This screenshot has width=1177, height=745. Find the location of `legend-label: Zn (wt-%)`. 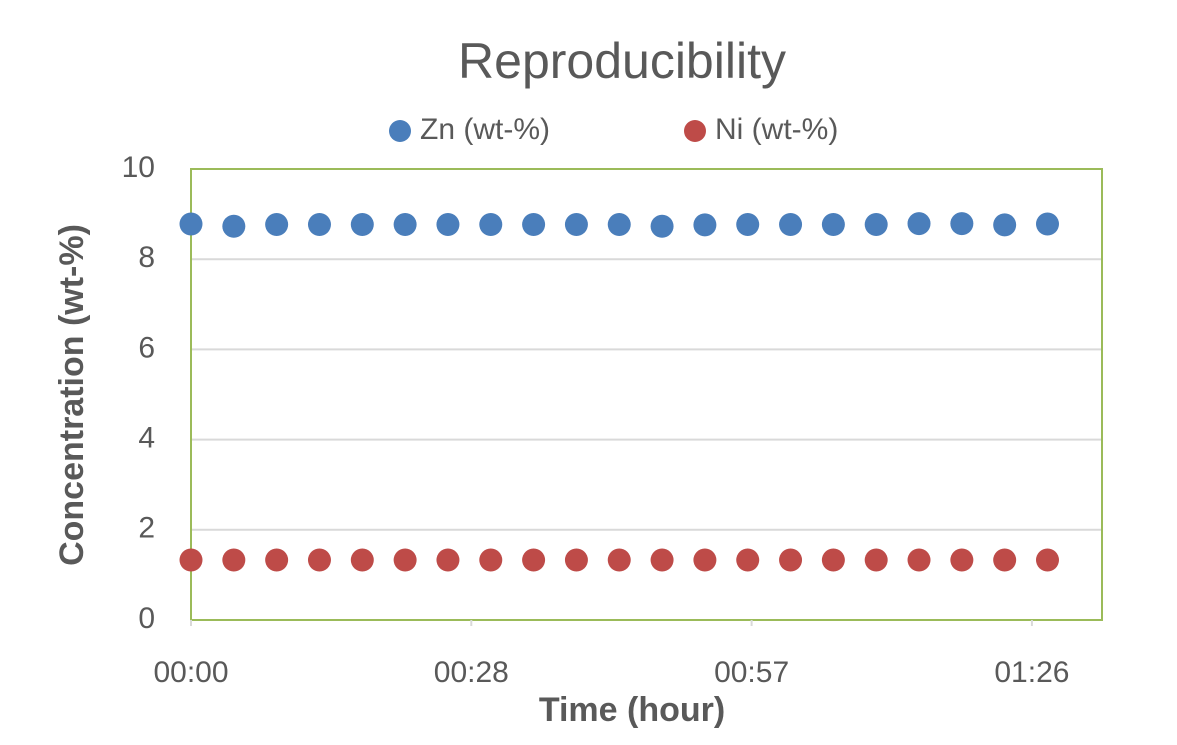

legend-label: Zn (wt-%) is located at coordinates (485, 129).